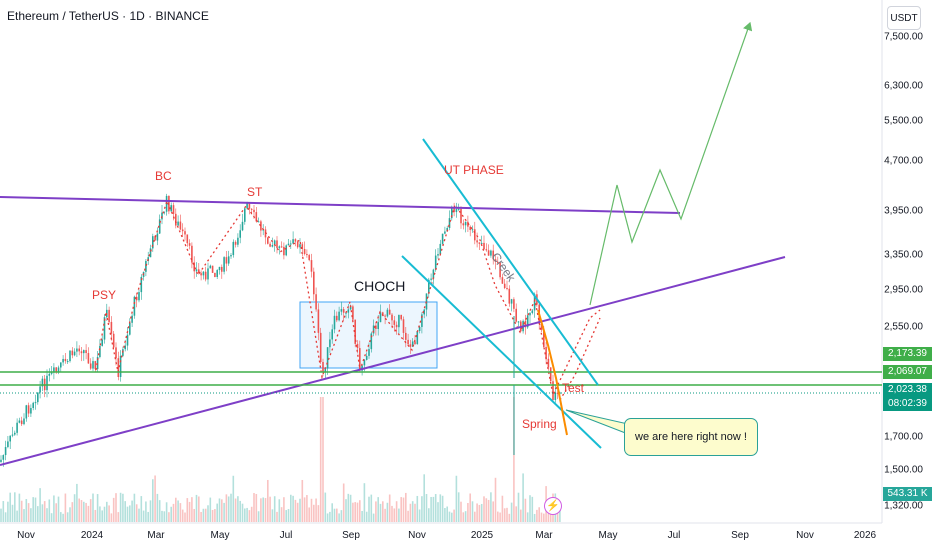 The height and width of the screenshot is (550, 932). Describe the element at coordinates (539, 424) in the screenshot. I see `spring-label: Spring` at that location.